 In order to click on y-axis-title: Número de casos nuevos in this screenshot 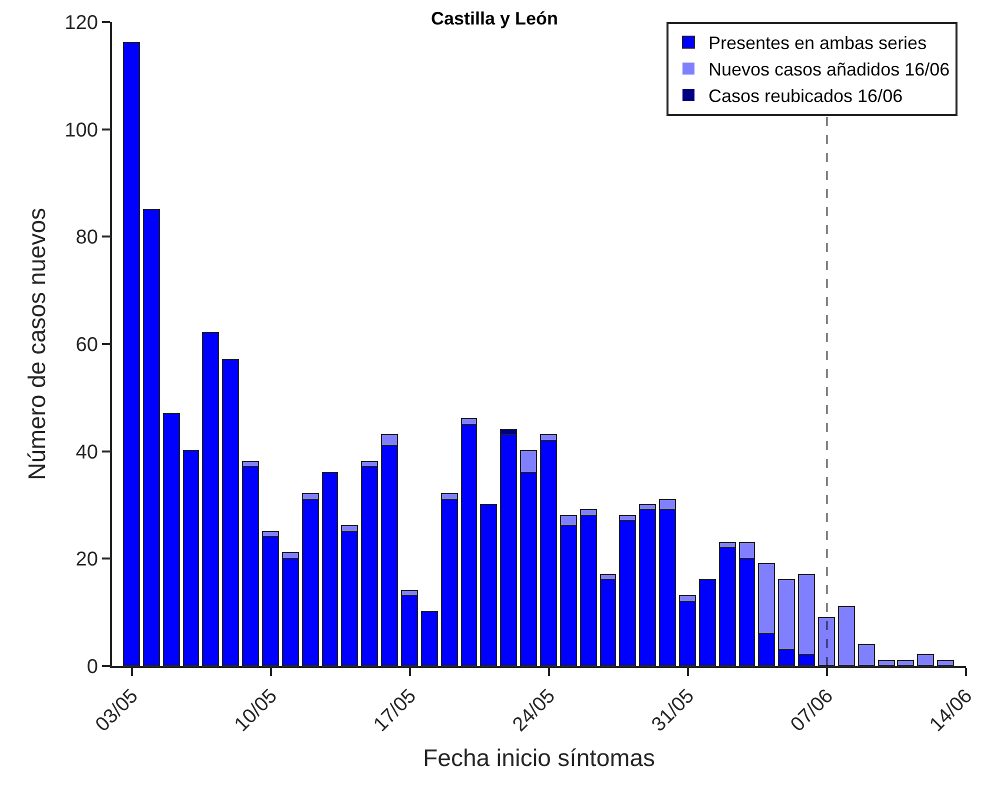, I will do `click(38, 344)`.